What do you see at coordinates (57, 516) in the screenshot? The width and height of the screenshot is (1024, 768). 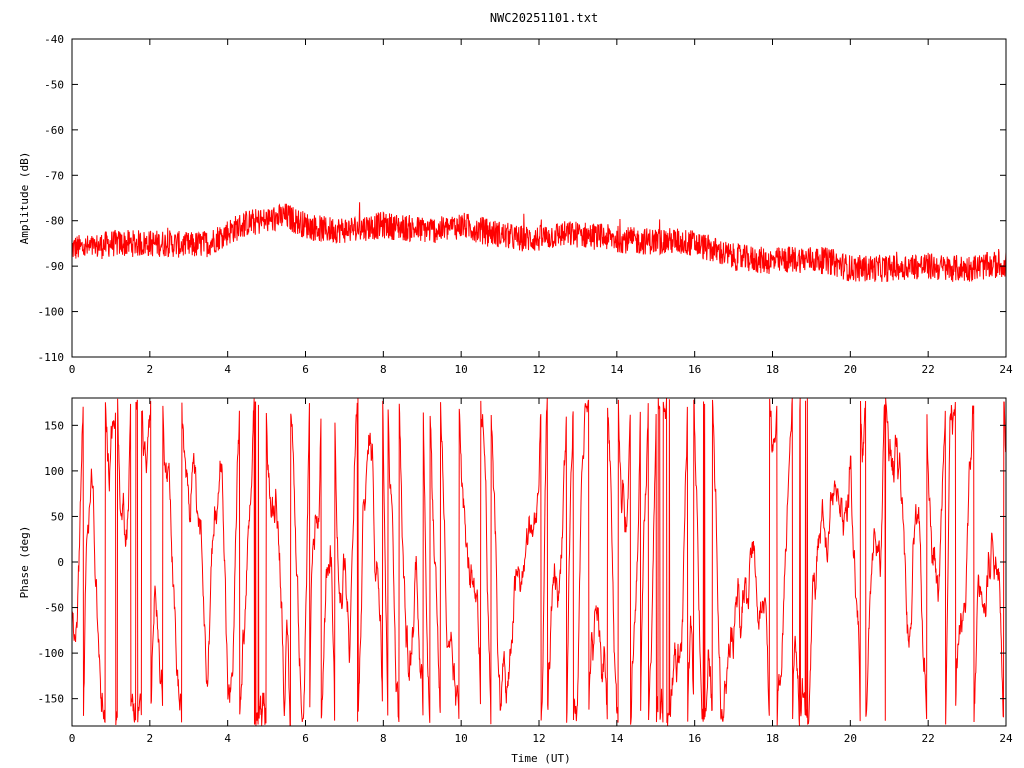 I see `y-tick-label: 50` at bounding box center [57, 516].